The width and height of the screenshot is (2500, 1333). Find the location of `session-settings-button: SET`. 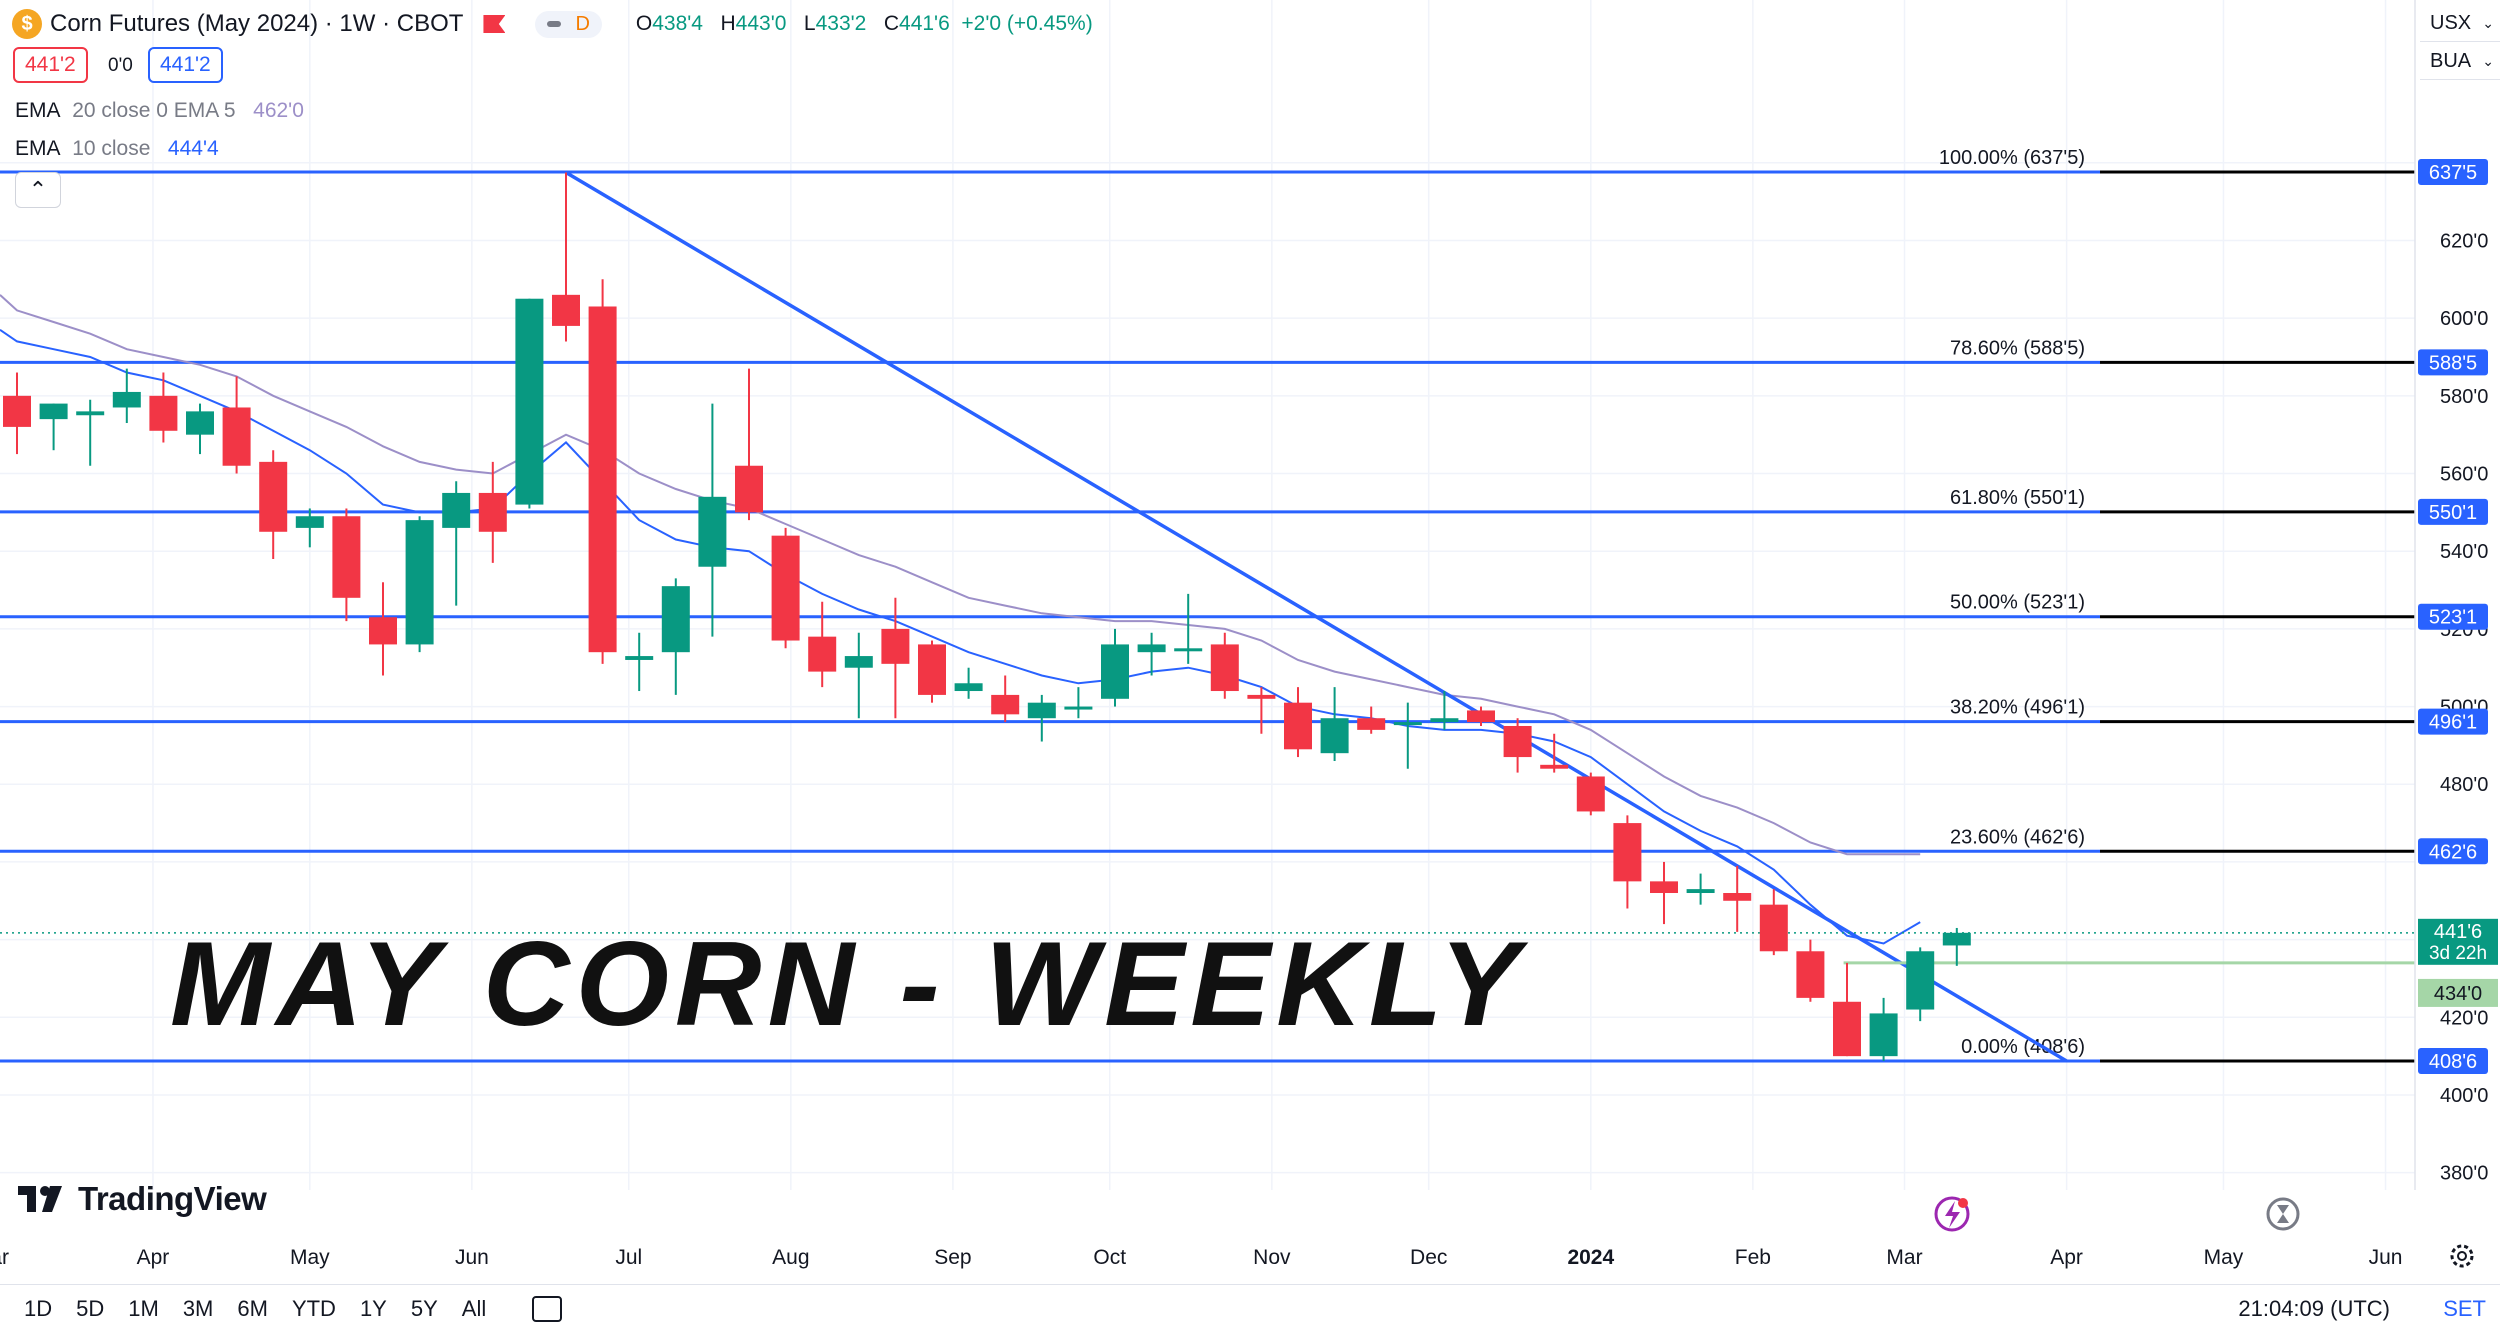

session-settings-button: SET is located at coordinates (2464, 1308).